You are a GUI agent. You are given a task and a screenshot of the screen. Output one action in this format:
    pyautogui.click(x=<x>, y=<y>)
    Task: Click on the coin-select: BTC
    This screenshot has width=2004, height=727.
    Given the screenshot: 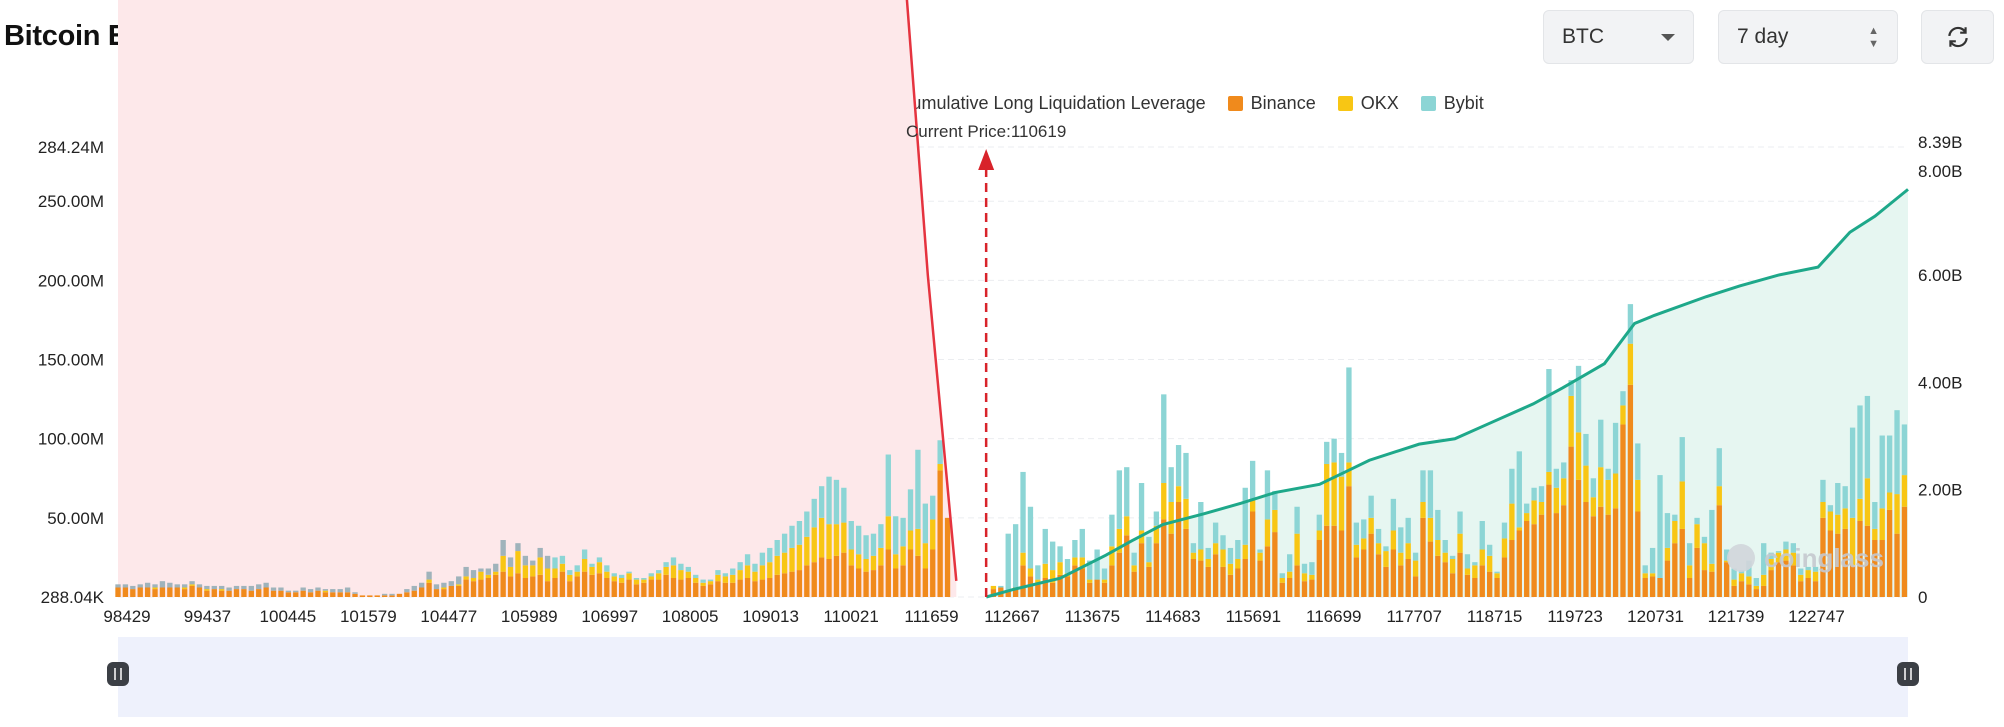 What is the action you would take?
    pyautogui.click(x=1618, y=37)
    